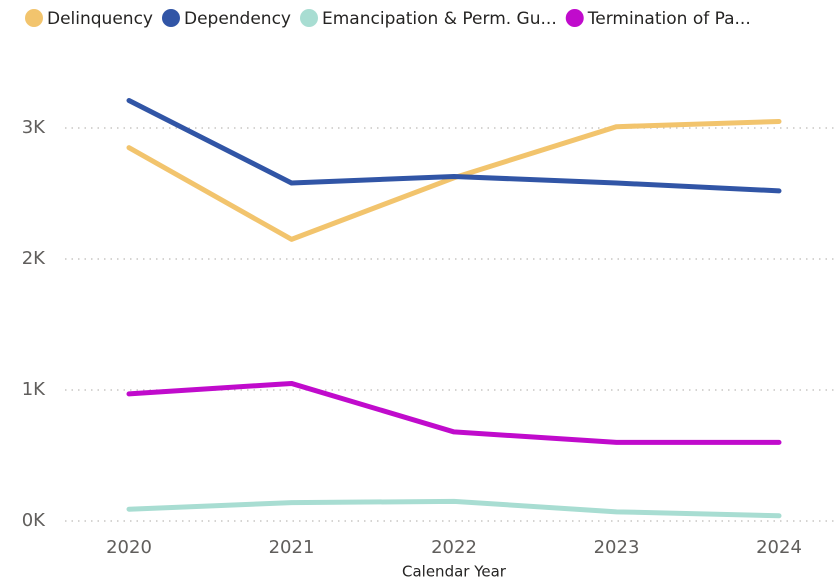 The height and width of the screenshot is (581, 837). Describe the element at coordinates (34, 520) in the screenshot. I see `y-tick-label: 0K` at that location.